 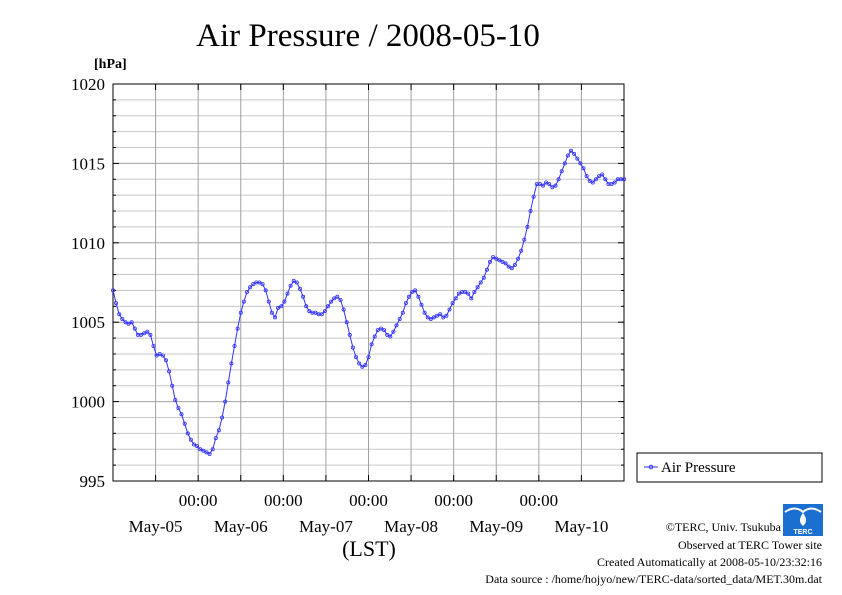 I want to click on y-axis-unit: [hPa], so click(x=110, y=64).